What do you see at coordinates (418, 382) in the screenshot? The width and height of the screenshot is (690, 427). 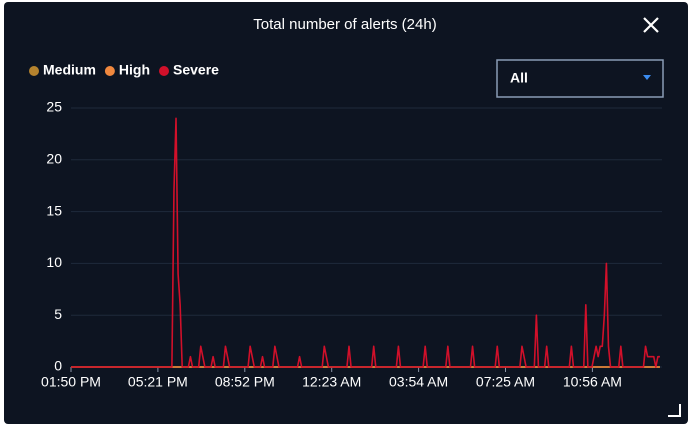 I see `x-tick-label: 03:54 AM` at bounding box center [418, 382].